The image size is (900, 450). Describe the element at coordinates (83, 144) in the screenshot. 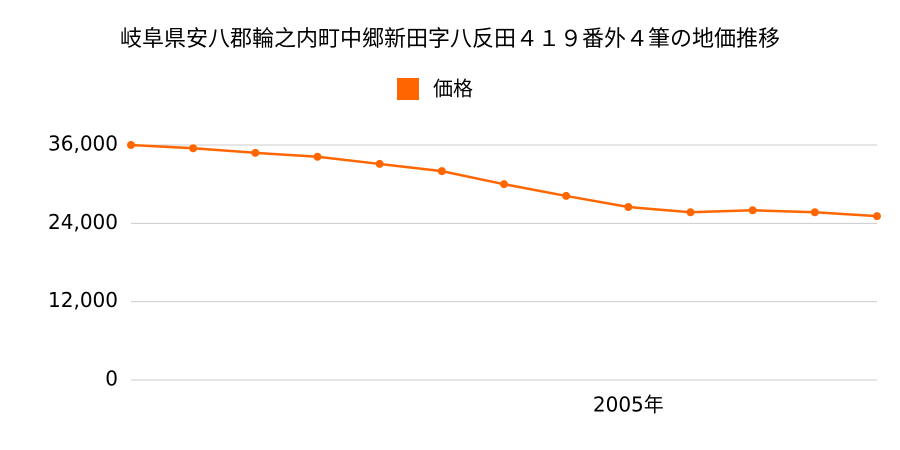

I see `y-tick-label: 36,000` at that location.